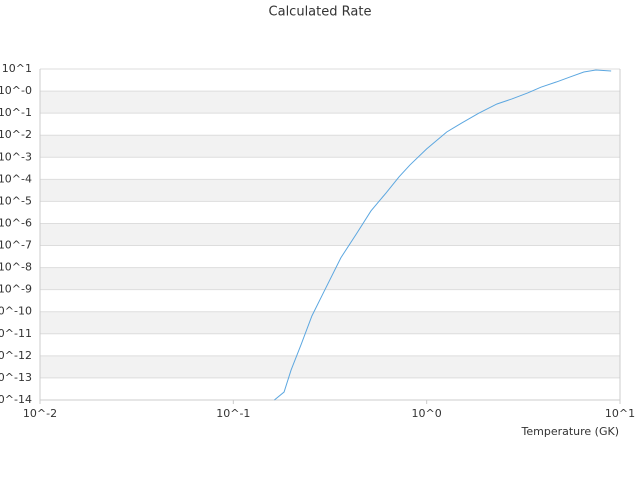 Image resolution: width=640 pixels, height=480 pixels. I want to click on chart-title: Calculated Rate, so click(320, 12).